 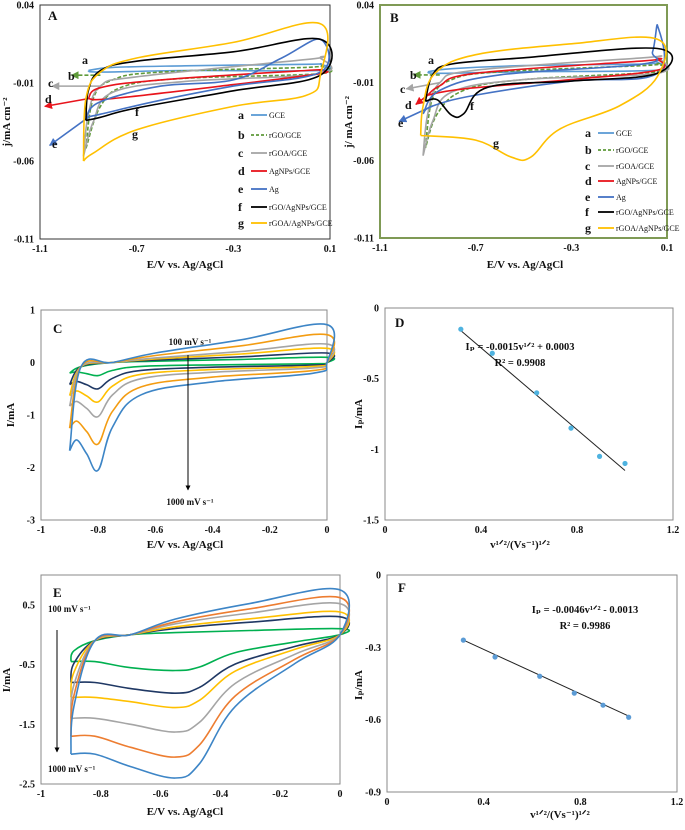 I want to click on x-tick-label: -0.6, so click(x=161, y=794).